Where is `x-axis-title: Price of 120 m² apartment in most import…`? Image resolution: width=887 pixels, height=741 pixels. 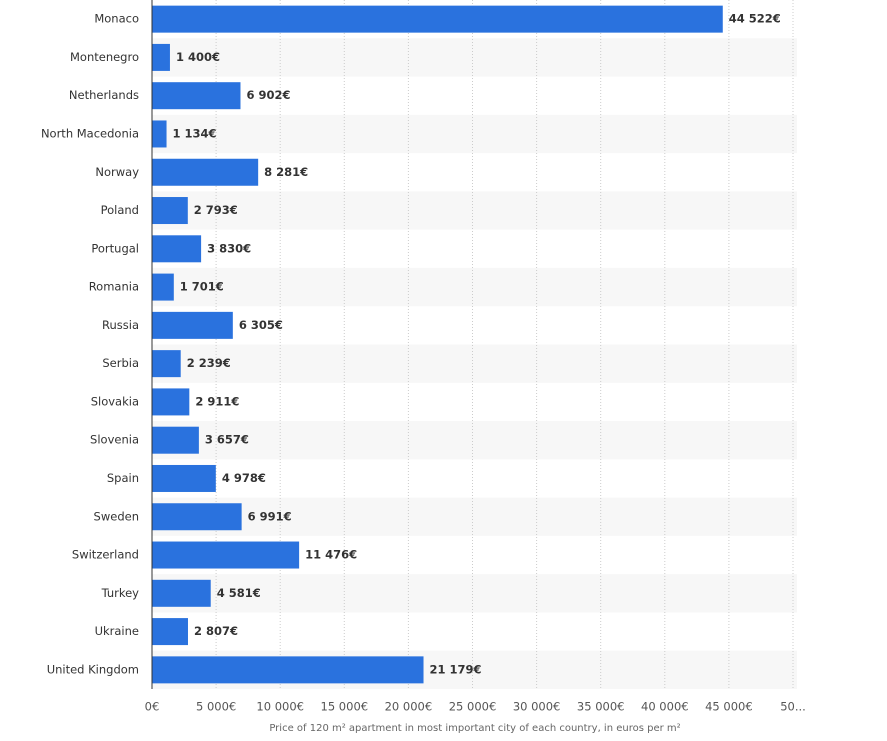
x-axis-title: Price of 120 m² apartment in most import… is located at coordinates (474, 728).